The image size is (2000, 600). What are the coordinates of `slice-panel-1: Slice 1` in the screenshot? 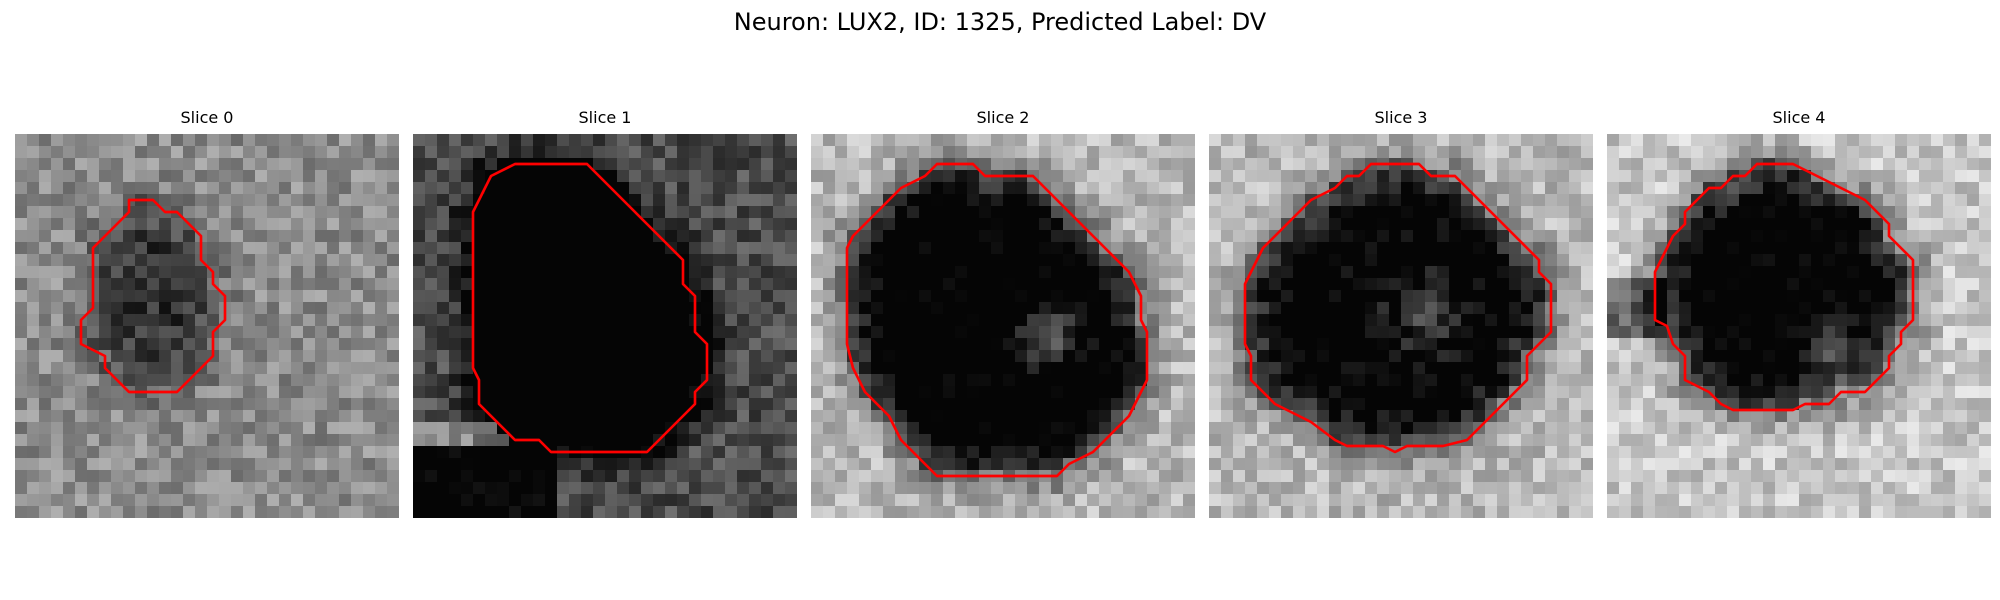 It's located at (605, 313).